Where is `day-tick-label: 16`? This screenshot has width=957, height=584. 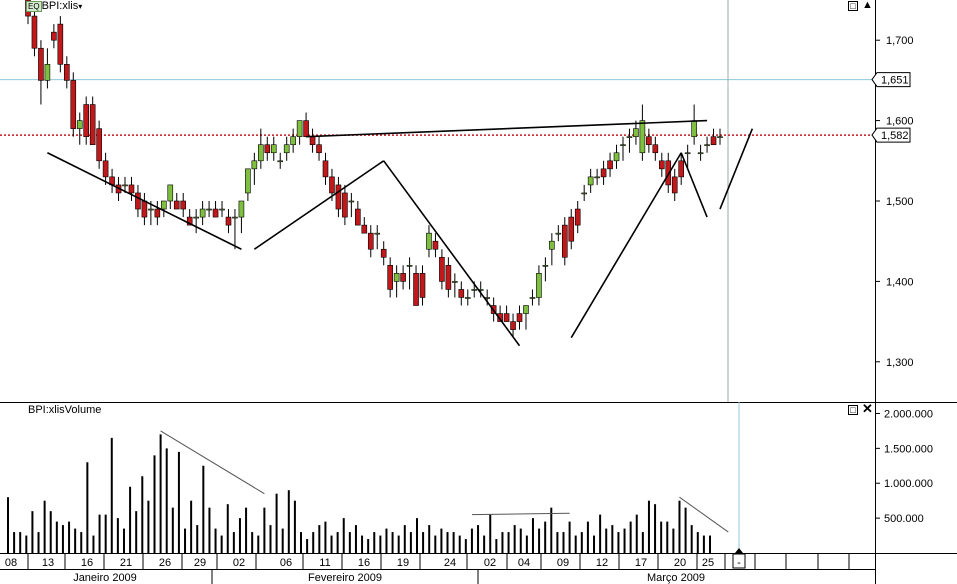
day-tick-label: 16 is located at coordinates (364, 563).